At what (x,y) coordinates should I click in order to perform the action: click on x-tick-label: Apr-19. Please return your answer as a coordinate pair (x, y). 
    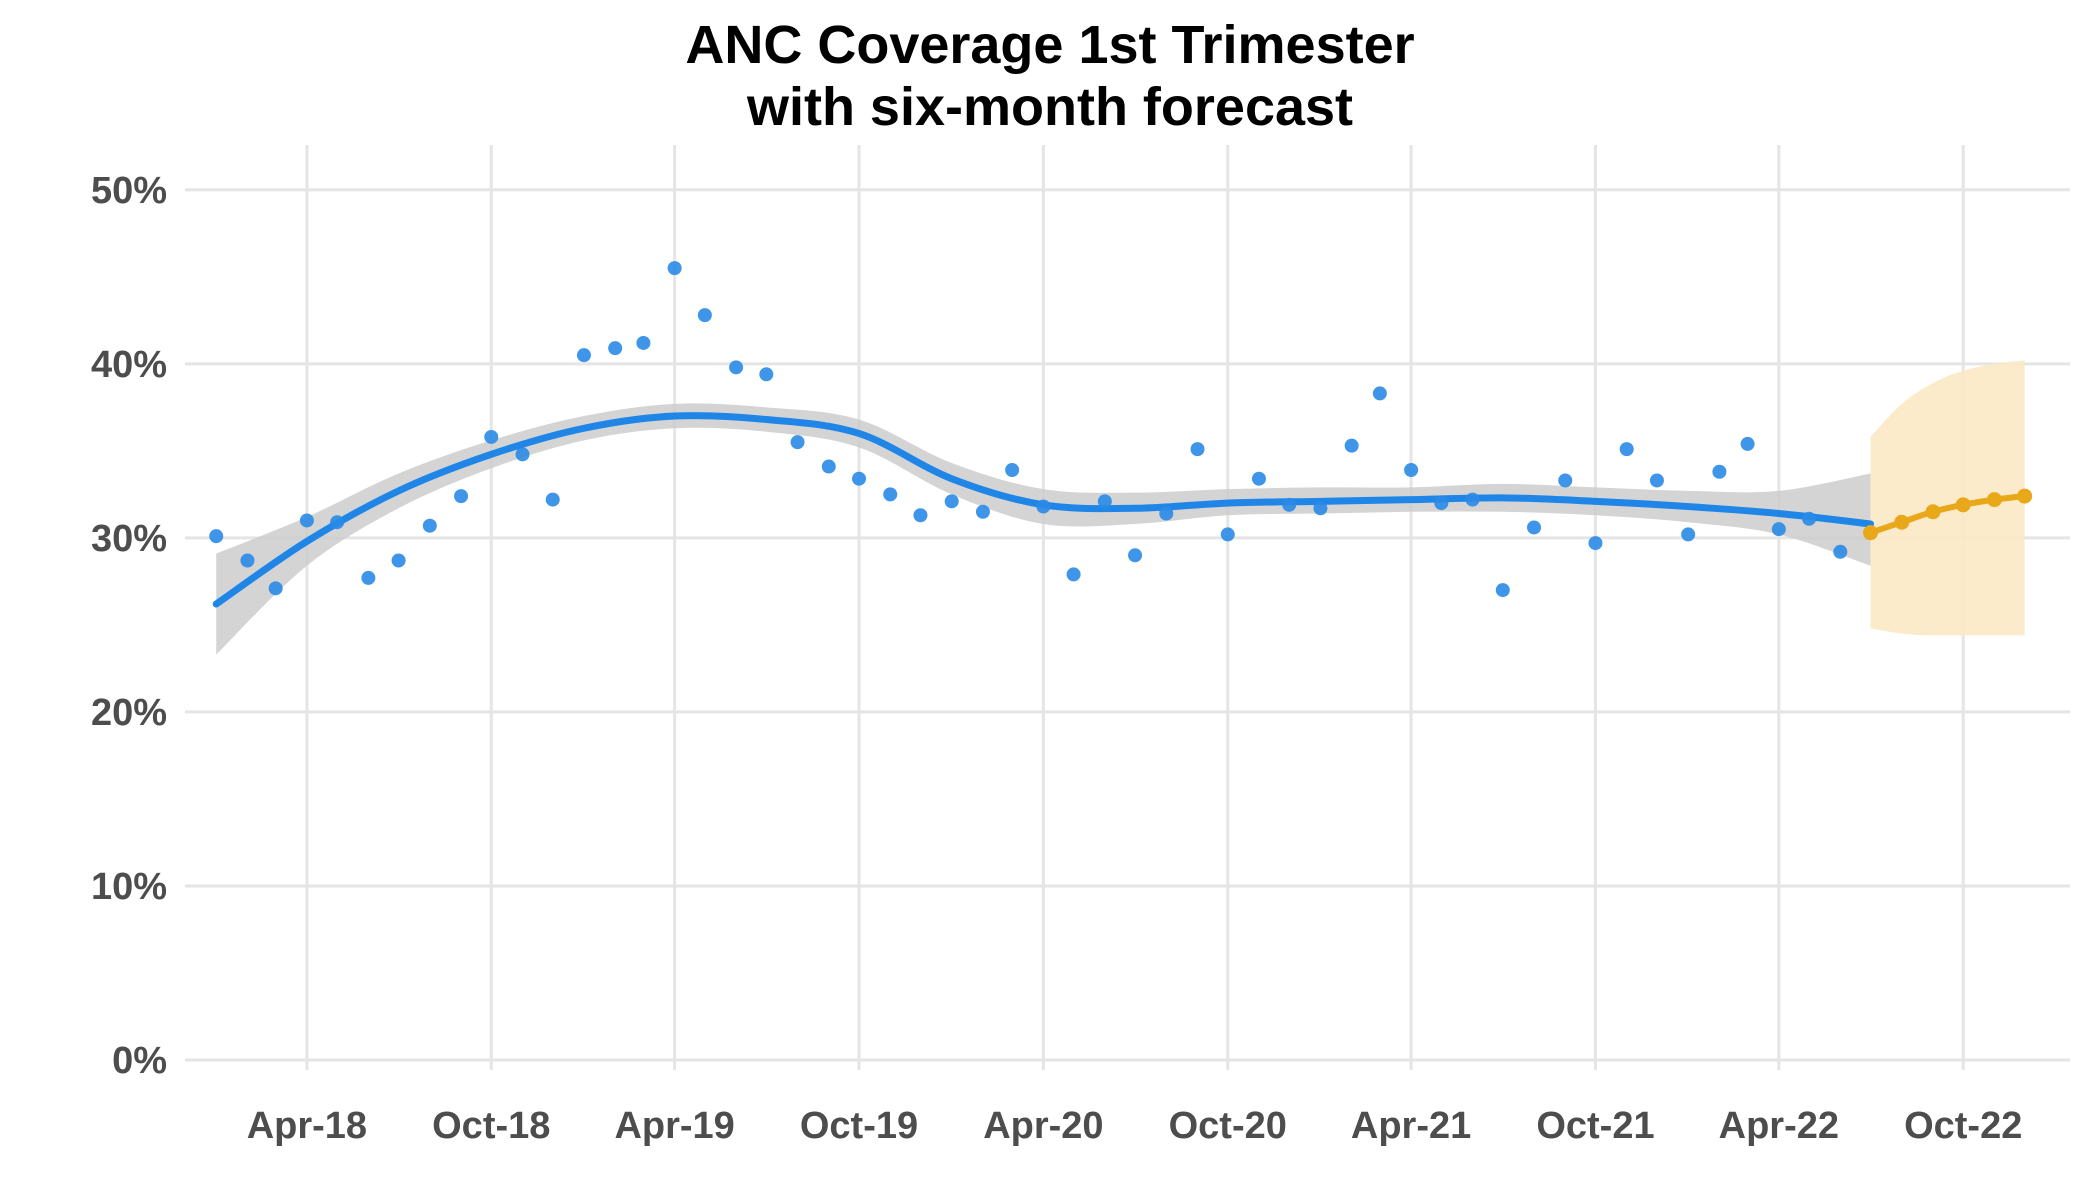
    Looking at the image, I should click on (674, 1126).